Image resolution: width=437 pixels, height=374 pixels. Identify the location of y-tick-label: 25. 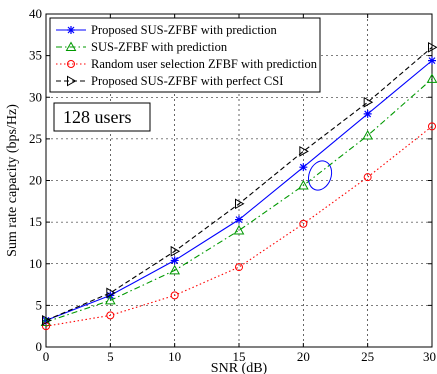
(35, 138).